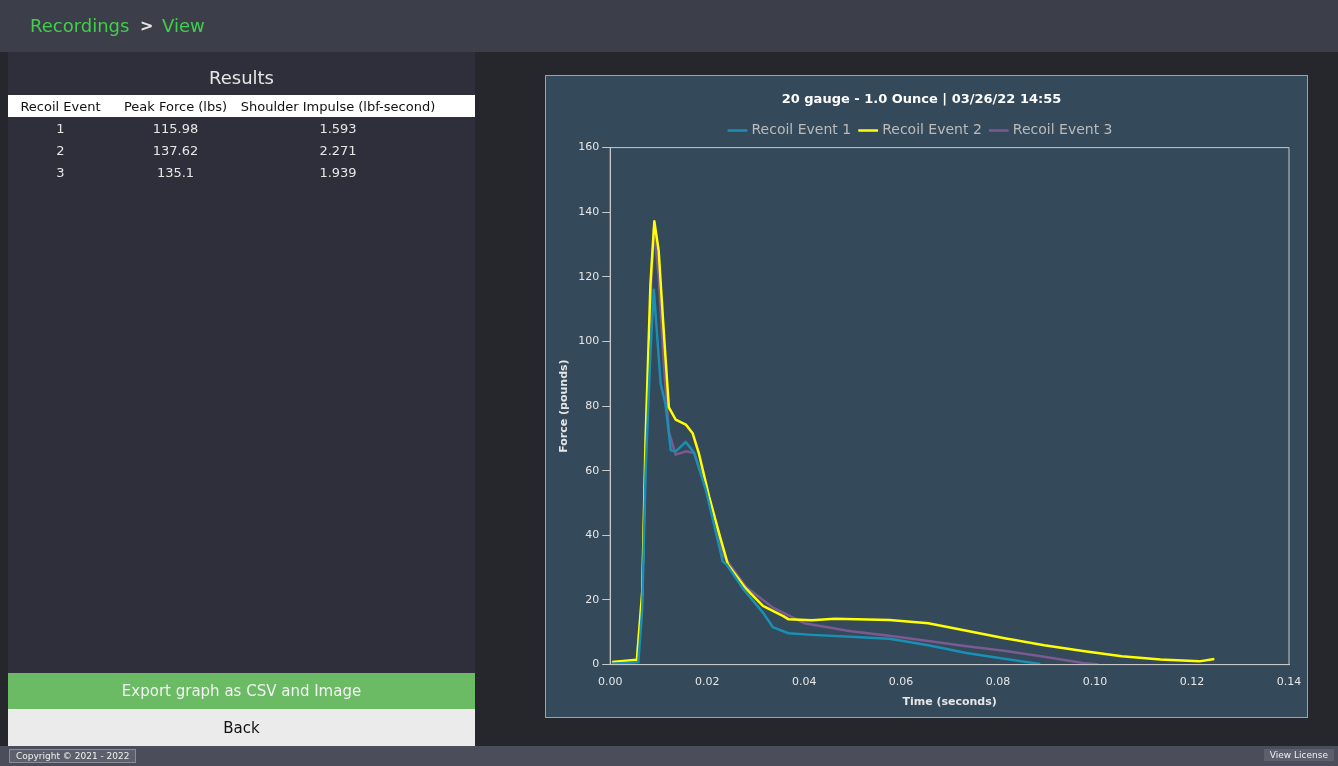 This screenshot has width=1338, height=766. Describe the element at coordinates (80, 25) in the screenshot. I see `text: Recordings` at that location.